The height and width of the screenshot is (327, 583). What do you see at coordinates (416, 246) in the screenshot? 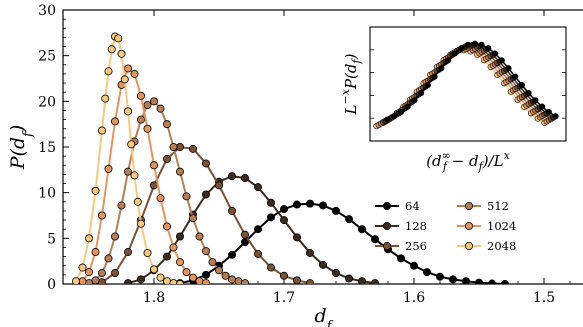
I see `legend-label-256: 256` at bounding box center [416, 246].